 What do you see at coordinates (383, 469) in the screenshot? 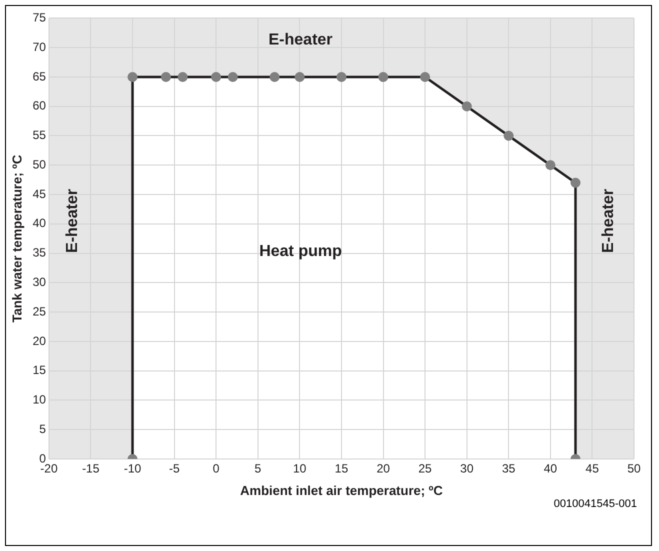
I see `x-tick-label: 20` at bounding box center [383, 469].